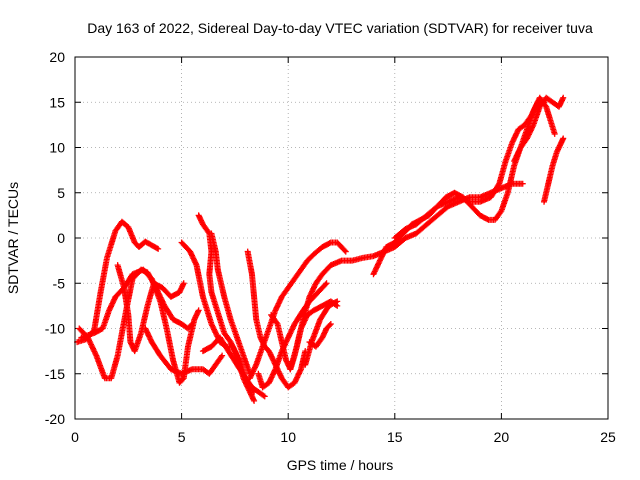 The width and height of the screenshot is (640, 480). What do you see at coordinates (55, 329) in the screenshot?
I see `y-tick-label: -10` at bounding box center [55, 329].